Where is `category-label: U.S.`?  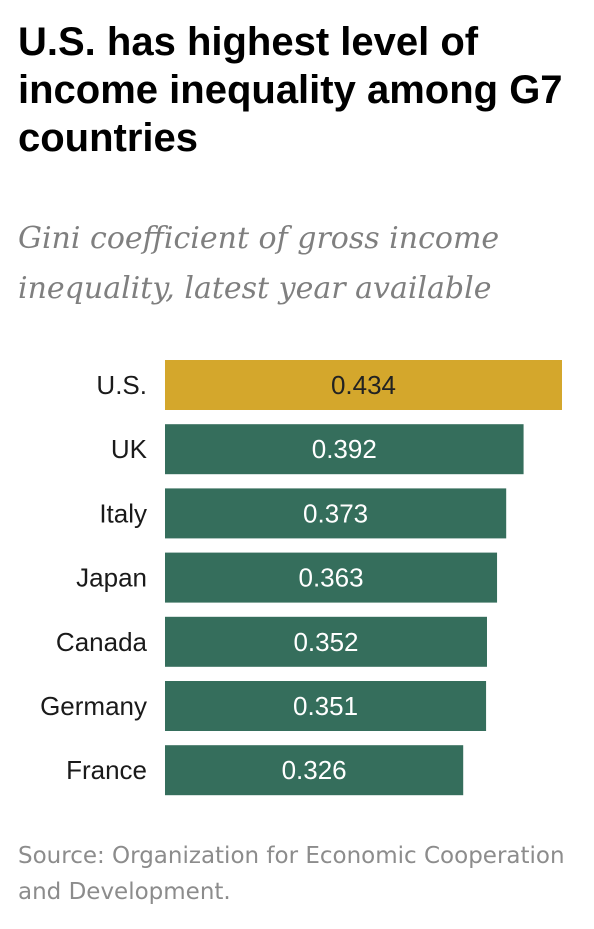
category-label: U.S. is located at coordinates (121, 385).